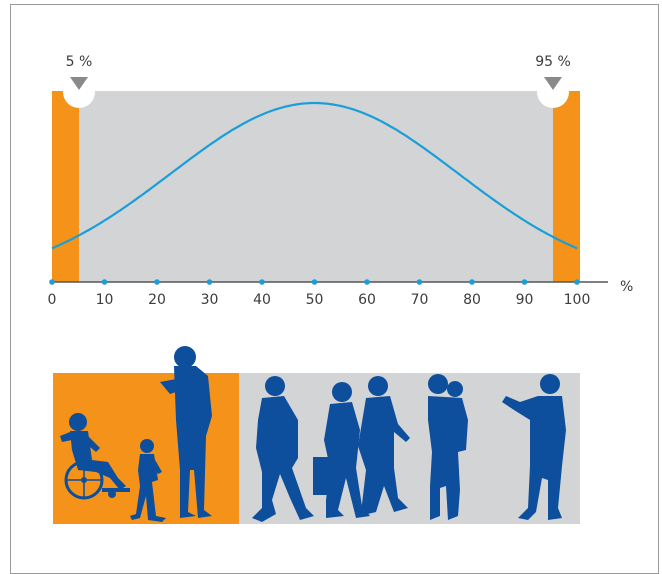  Describe the element at coordinates (553, 92) in the screenshot. I see `upper-notch` at that location.